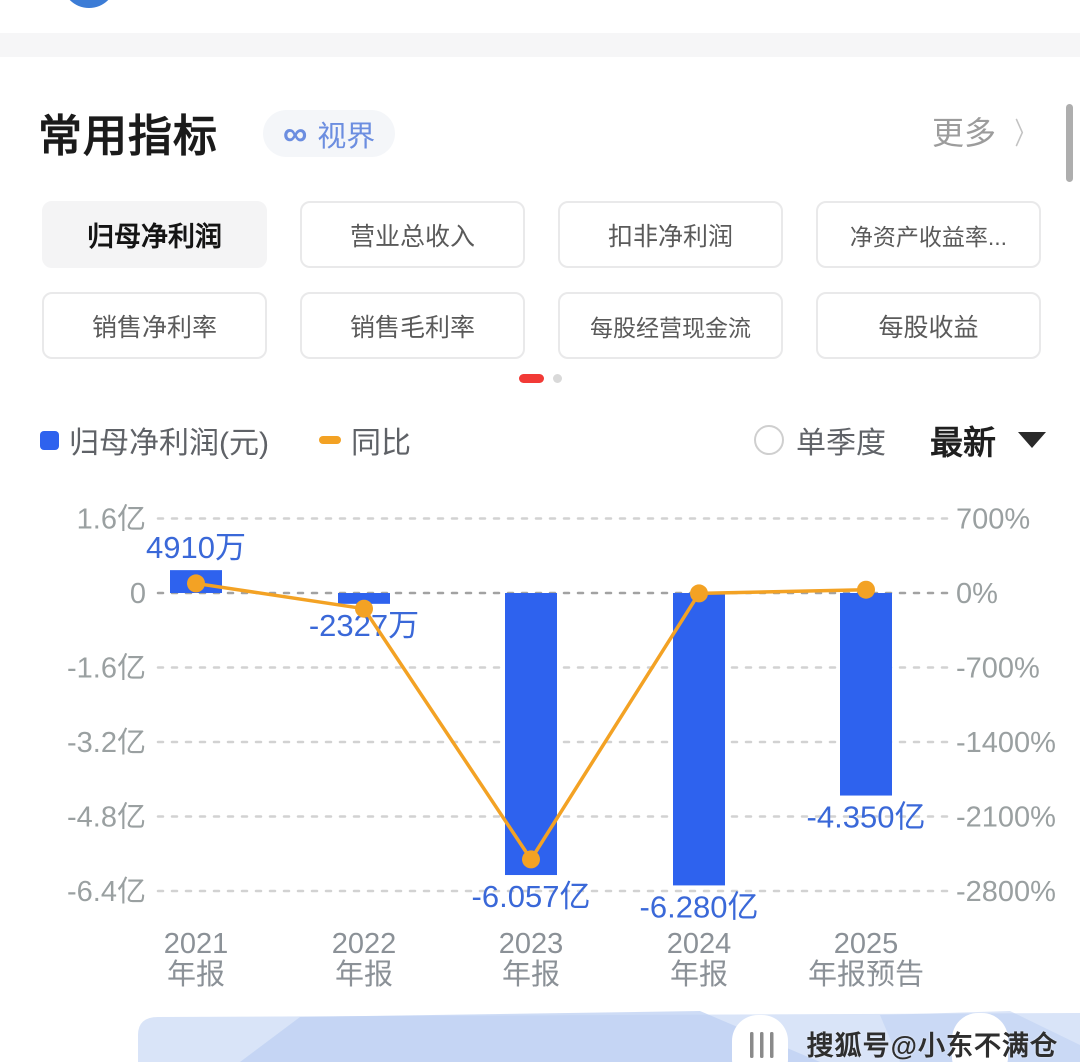 The height and width of the screenshot is (1062, 1080). What do you see at coordinates (196, 944) in the screenshot?
I see `x-axis-label: 2021` at bounding box center [196, 944].